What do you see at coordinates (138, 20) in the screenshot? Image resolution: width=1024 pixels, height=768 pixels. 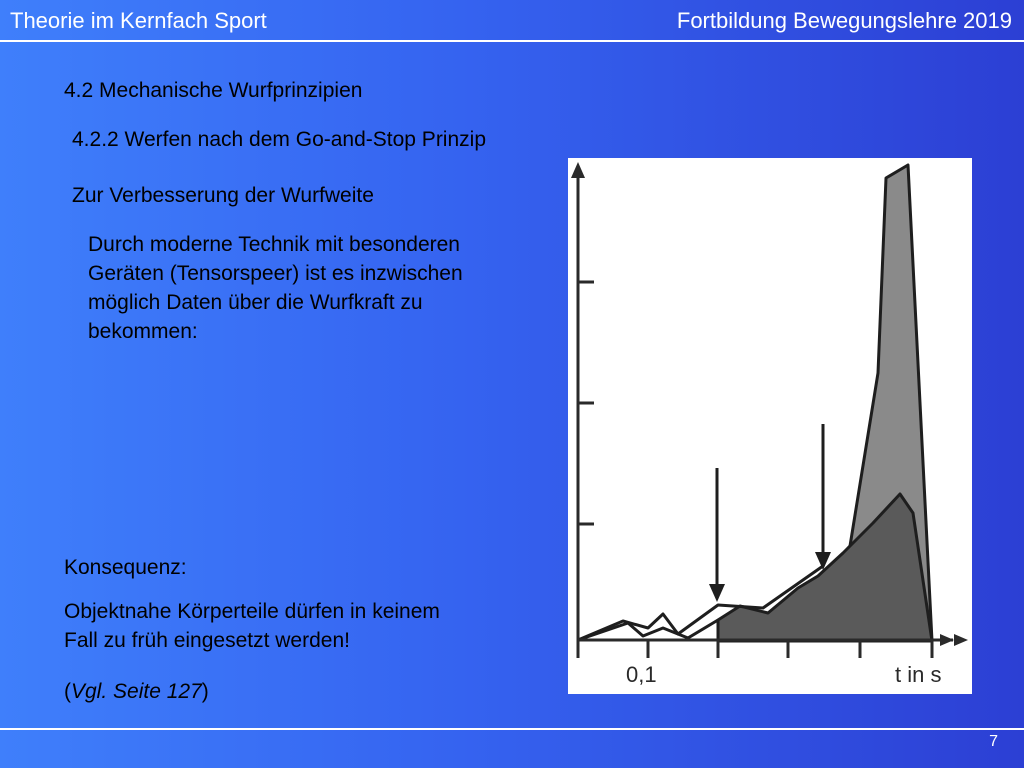 I see `header-title-left: Theorie im Kernfach Sport` at bounding box center [138, 20].